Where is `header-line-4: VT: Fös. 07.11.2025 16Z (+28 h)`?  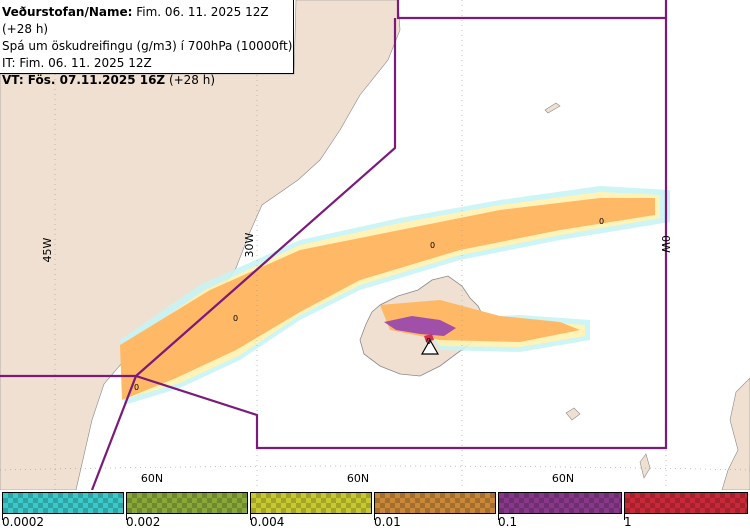
header-line-4: VT: Fös. 07.11.2025 16Z (+28 h) is located at coordinates (147, 80).